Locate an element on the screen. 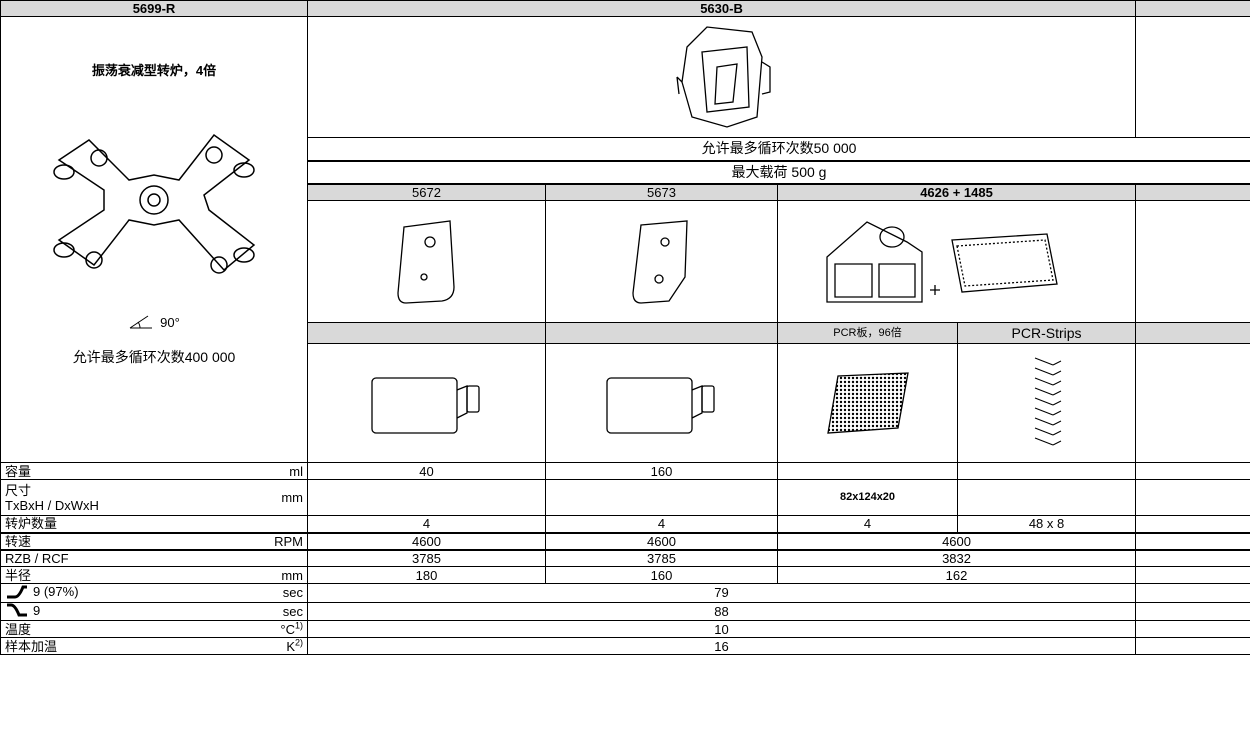 The width and height of the screenshot is (1250, 737). rotor-title: 振荡衰减型转炉，4倍 is located at coordinates (154, 70).